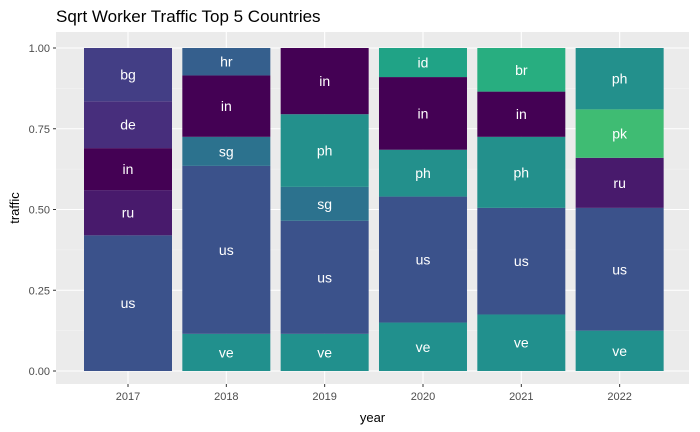 This screenshot has height=432, width=700. I want to click on bar-segment-2018-in, so click(226, 106).